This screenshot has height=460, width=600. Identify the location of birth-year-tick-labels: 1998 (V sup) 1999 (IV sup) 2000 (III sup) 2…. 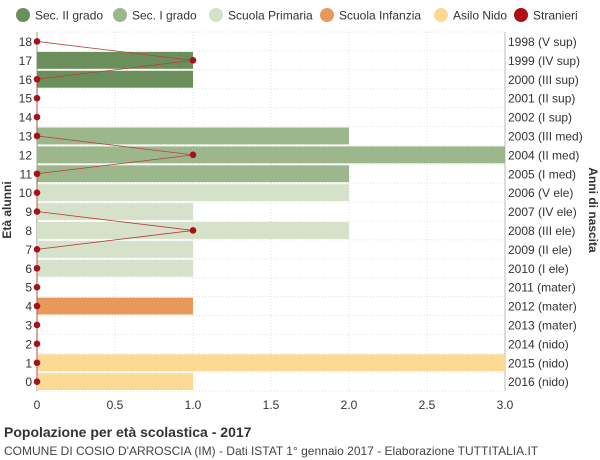
(545, 212).